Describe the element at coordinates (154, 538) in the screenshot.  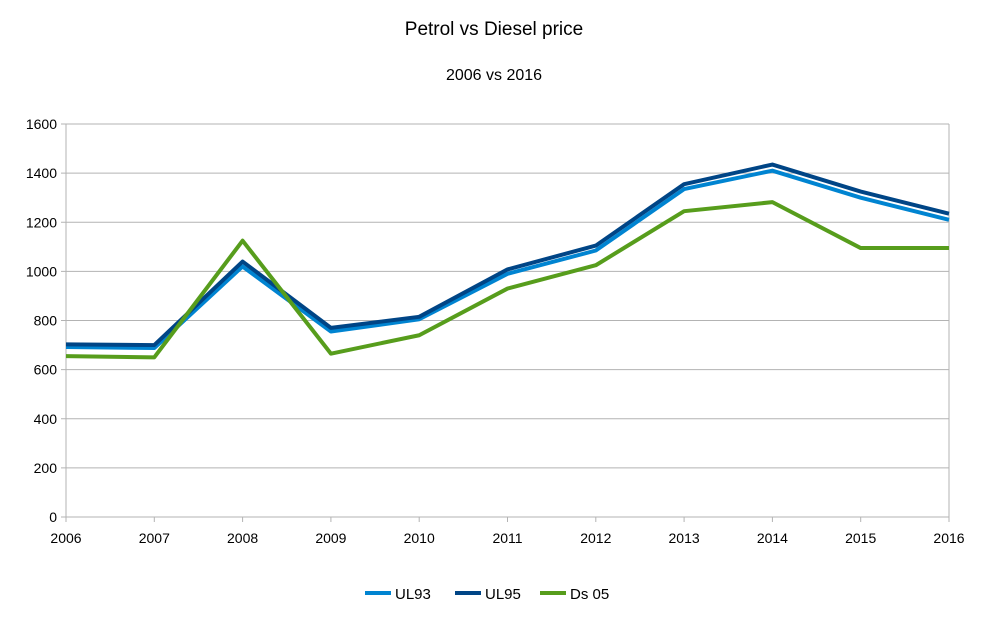
I see `x-tick-label: 2007` at that location.